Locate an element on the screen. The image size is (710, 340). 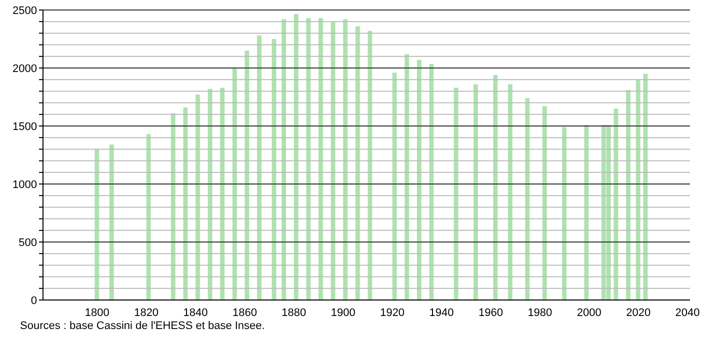
x-tick-label: 1840 is located at coordinates (195, 312).